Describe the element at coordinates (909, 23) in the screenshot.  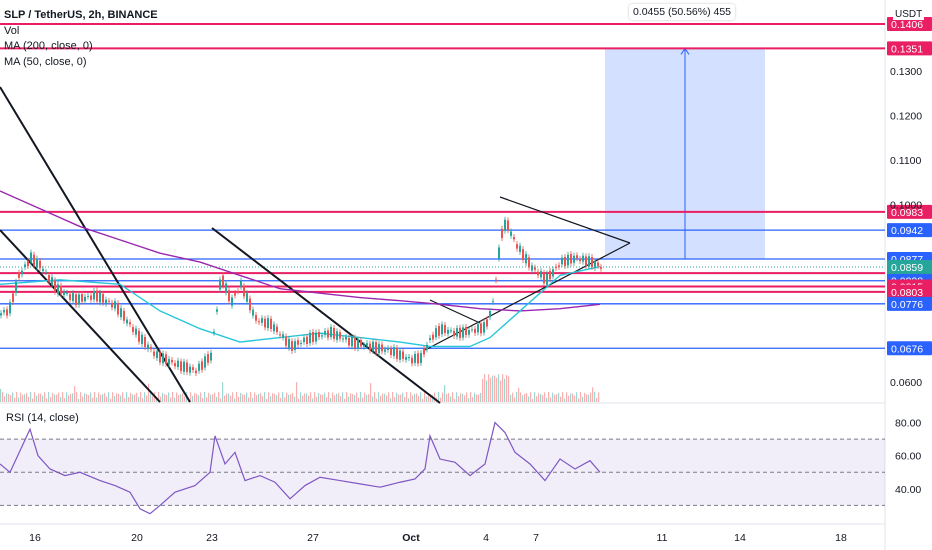
I see `level-tag-bg-0.1406` at that location.